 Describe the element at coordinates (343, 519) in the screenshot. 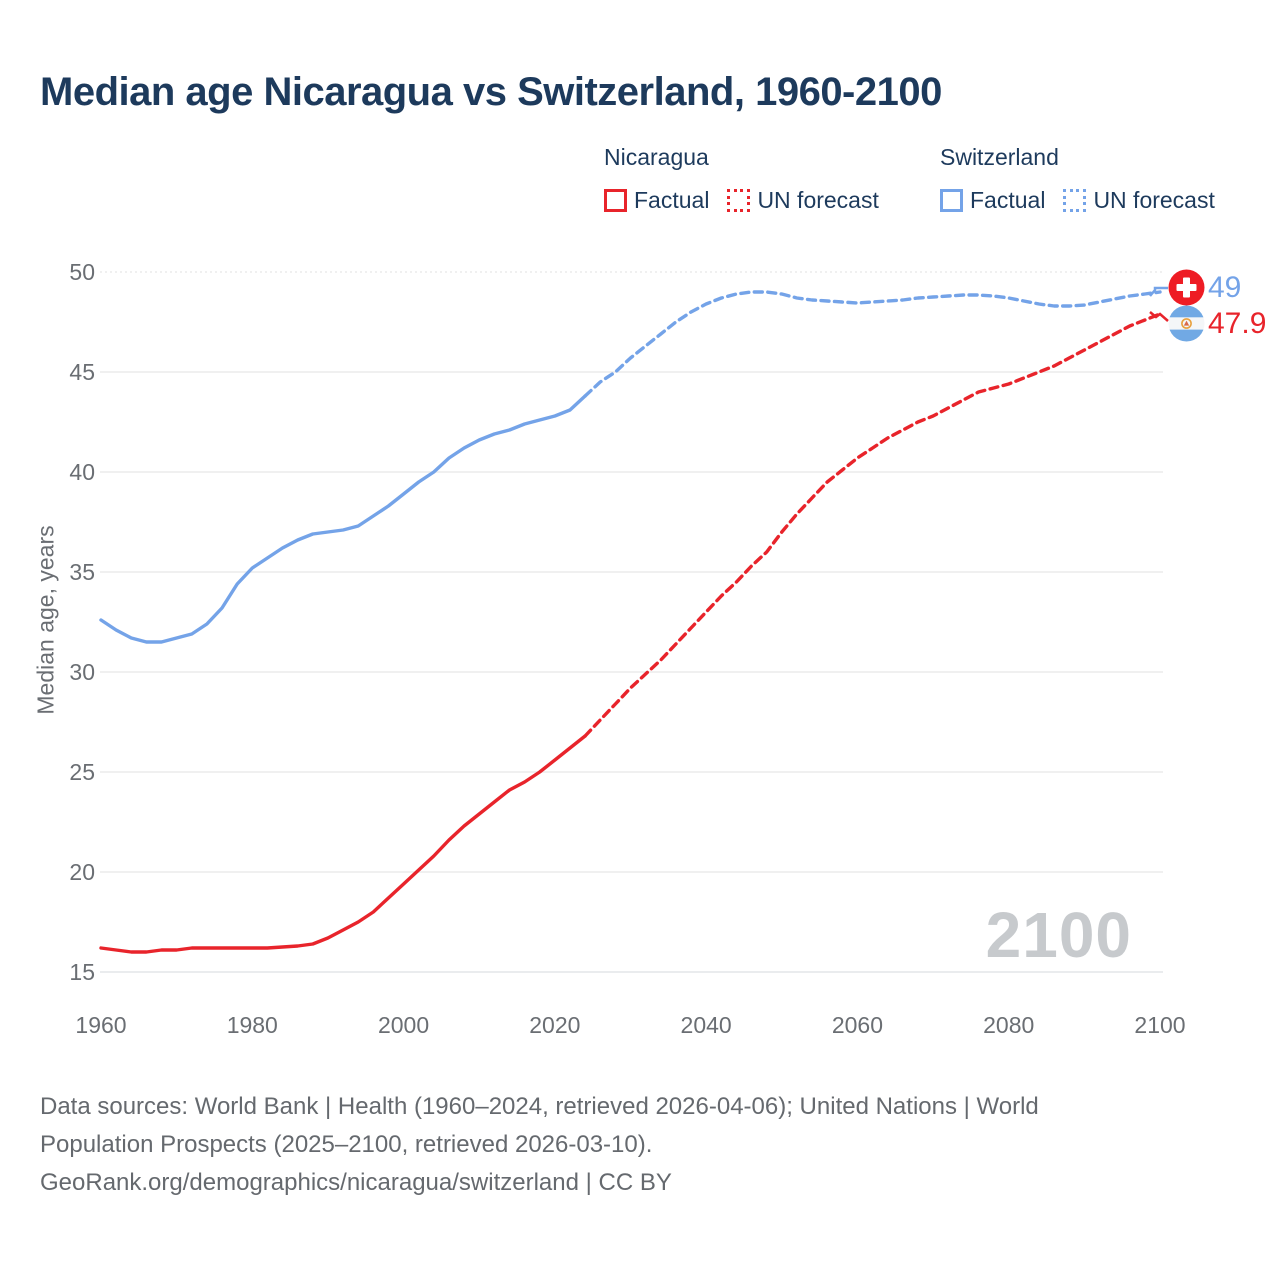

I see `switzerland-factual-line` at that location.